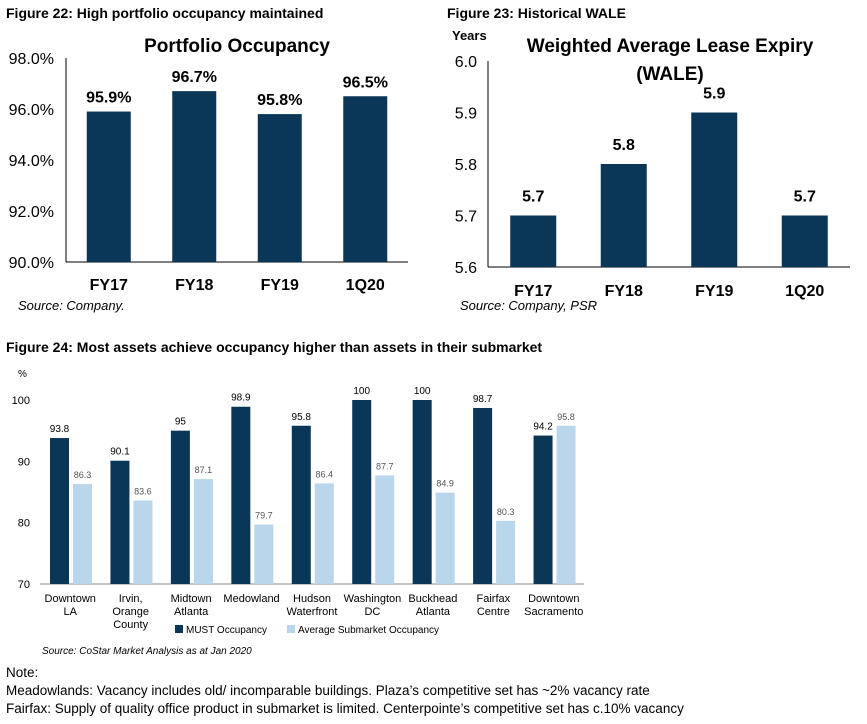 This screenshot has width=867, height=724. I want to click on x-tick-label: DC, so click(372, 612).